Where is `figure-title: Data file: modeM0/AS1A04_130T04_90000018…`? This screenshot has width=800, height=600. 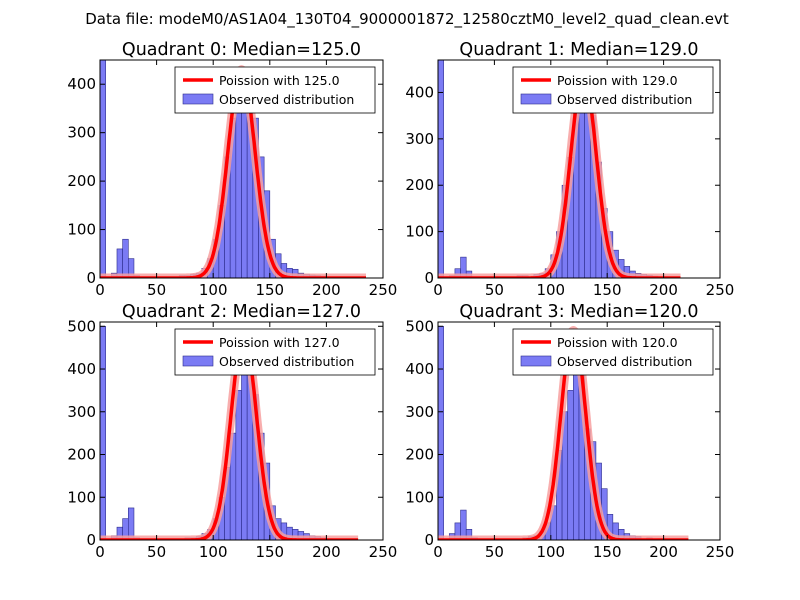
figure-title: Data file: modeM0/AS1A04_130T04_90000018… is located at coordinates (407, 19).